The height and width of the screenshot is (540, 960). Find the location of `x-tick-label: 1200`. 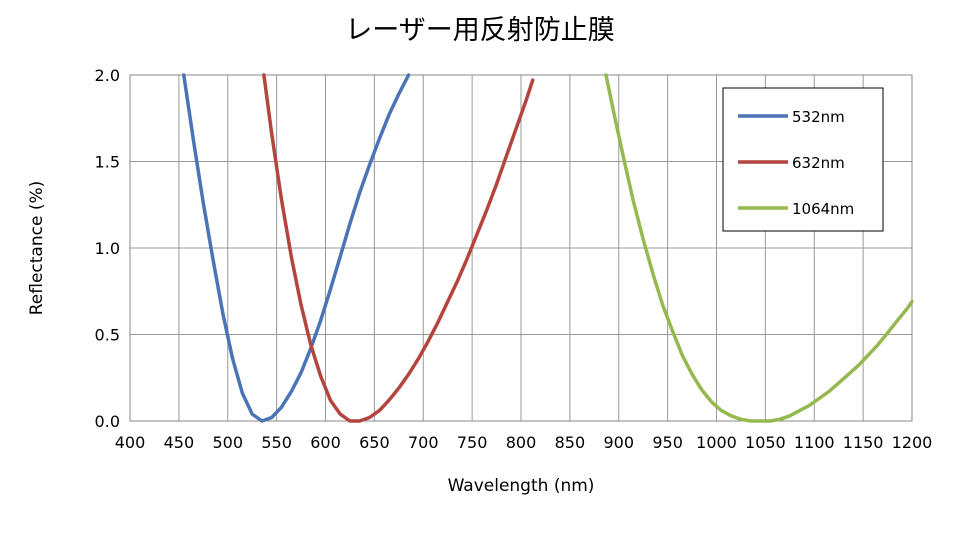

x-tick-label: 1200 is located at coordinates (912, 442).